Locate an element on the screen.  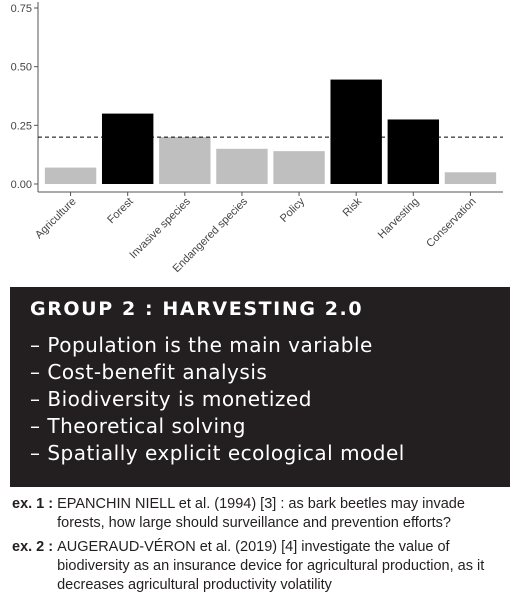
x-tick-label: Policy is located at coordinates (293, 210).